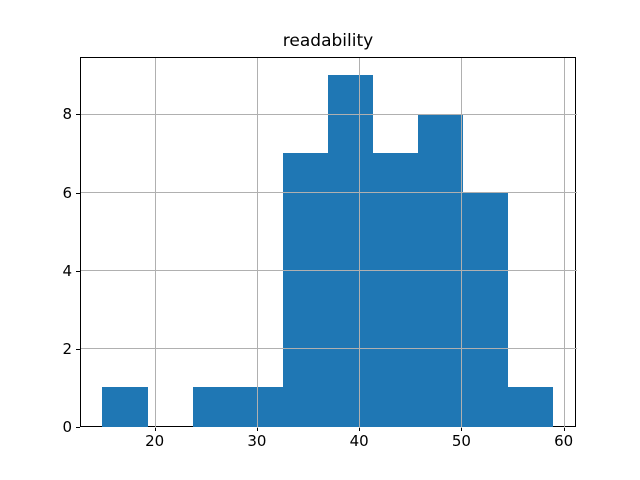  Describe the element at coordinates (461, 441) in the screenshot. I see `x-tick-label: 50` at that location.